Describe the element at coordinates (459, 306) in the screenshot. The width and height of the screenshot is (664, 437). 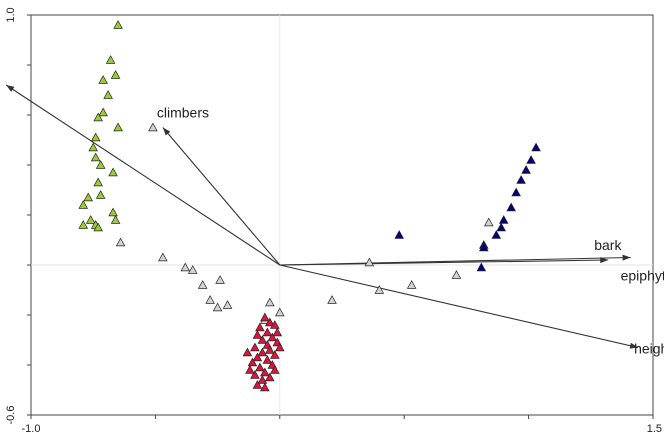
I see `vector-height-line` at that location.